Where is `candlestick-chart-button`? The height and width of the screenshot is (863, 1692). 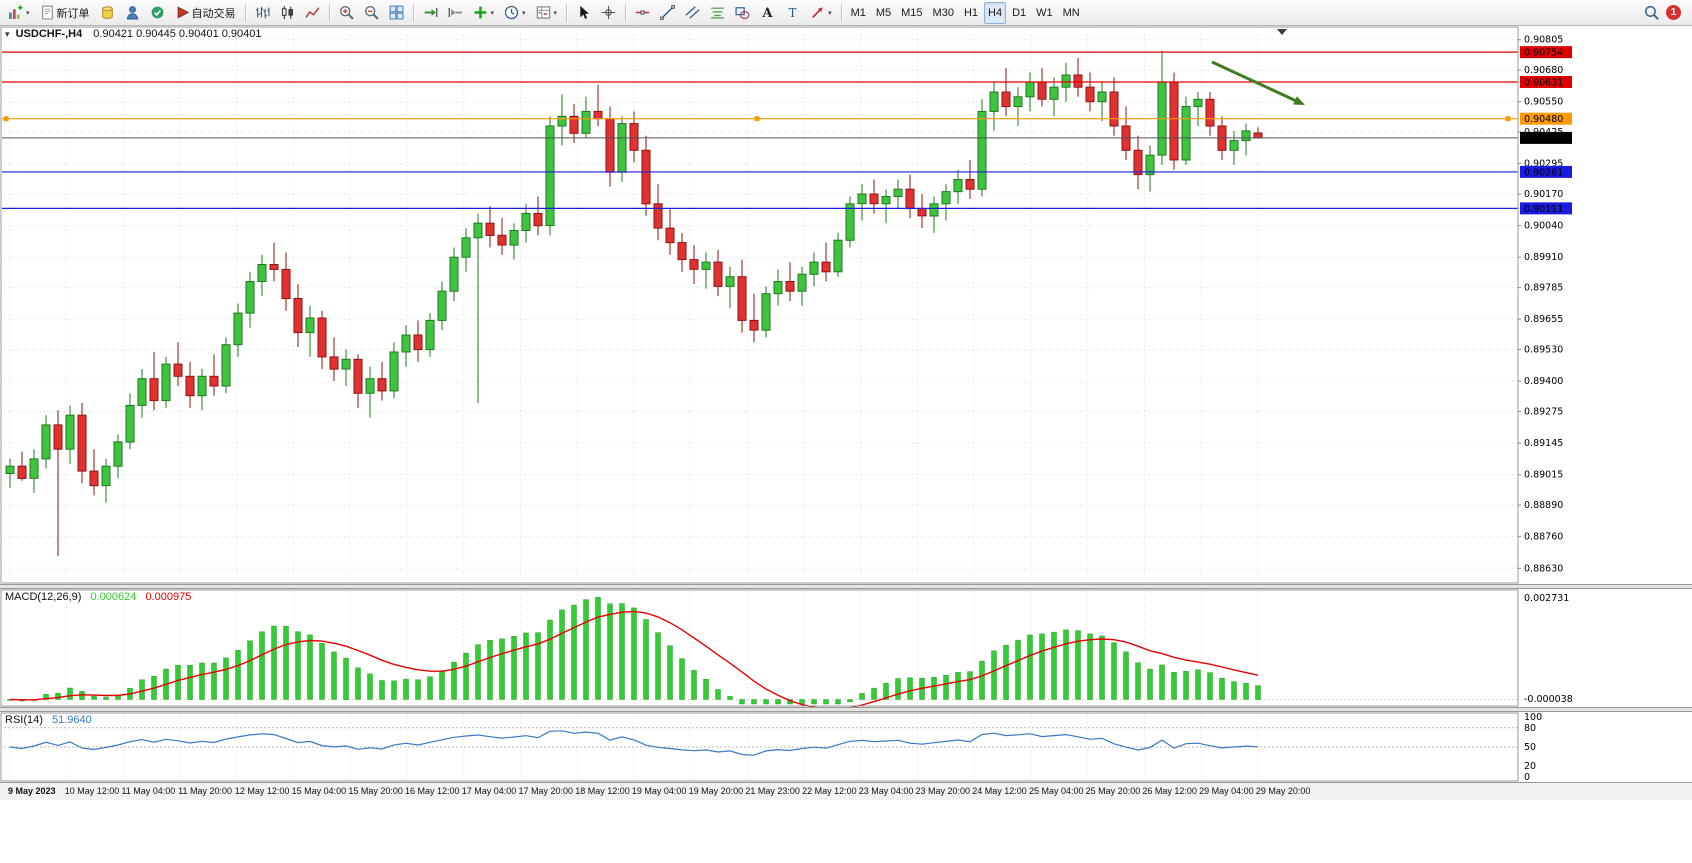 candlestick-chart-button is located at coordinates (287, 13).